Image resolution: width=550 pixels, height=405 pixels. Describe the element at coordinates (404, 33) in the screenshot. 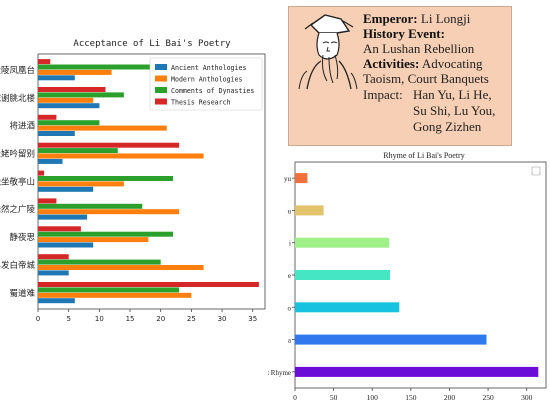

I see `event-label: History Event:` at that location.